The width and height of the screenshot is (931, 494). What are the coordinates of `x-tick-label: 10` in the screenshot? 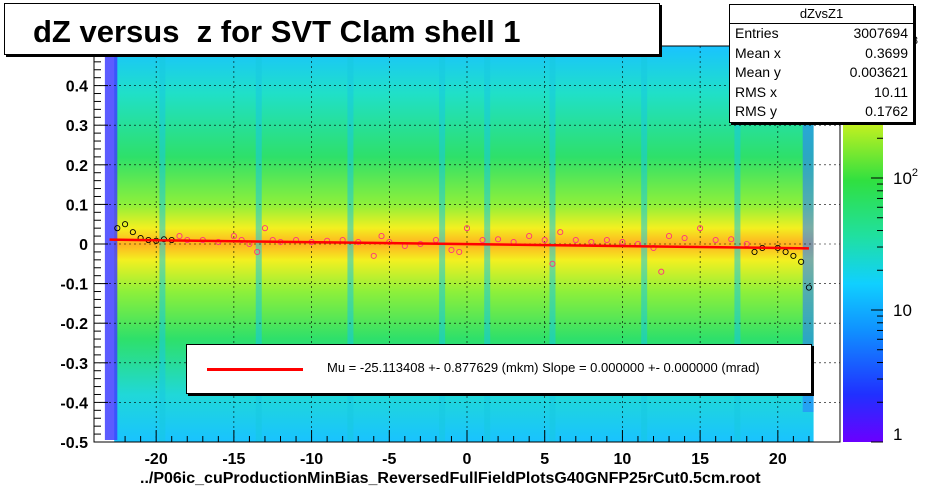 It's located at (623, 459).